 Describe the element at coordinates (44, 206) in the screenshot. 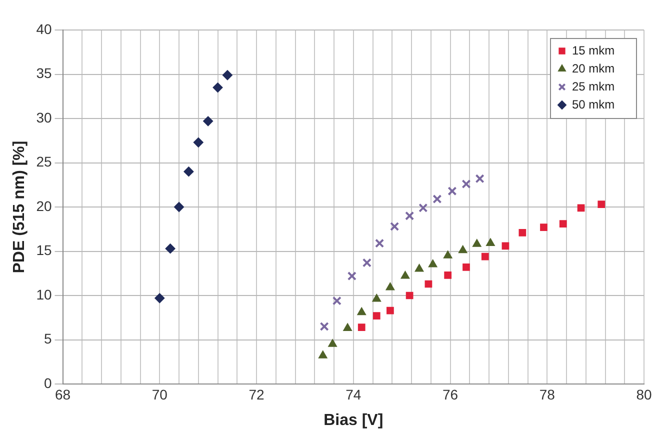

I see `y-tick-label: 20` at that location.